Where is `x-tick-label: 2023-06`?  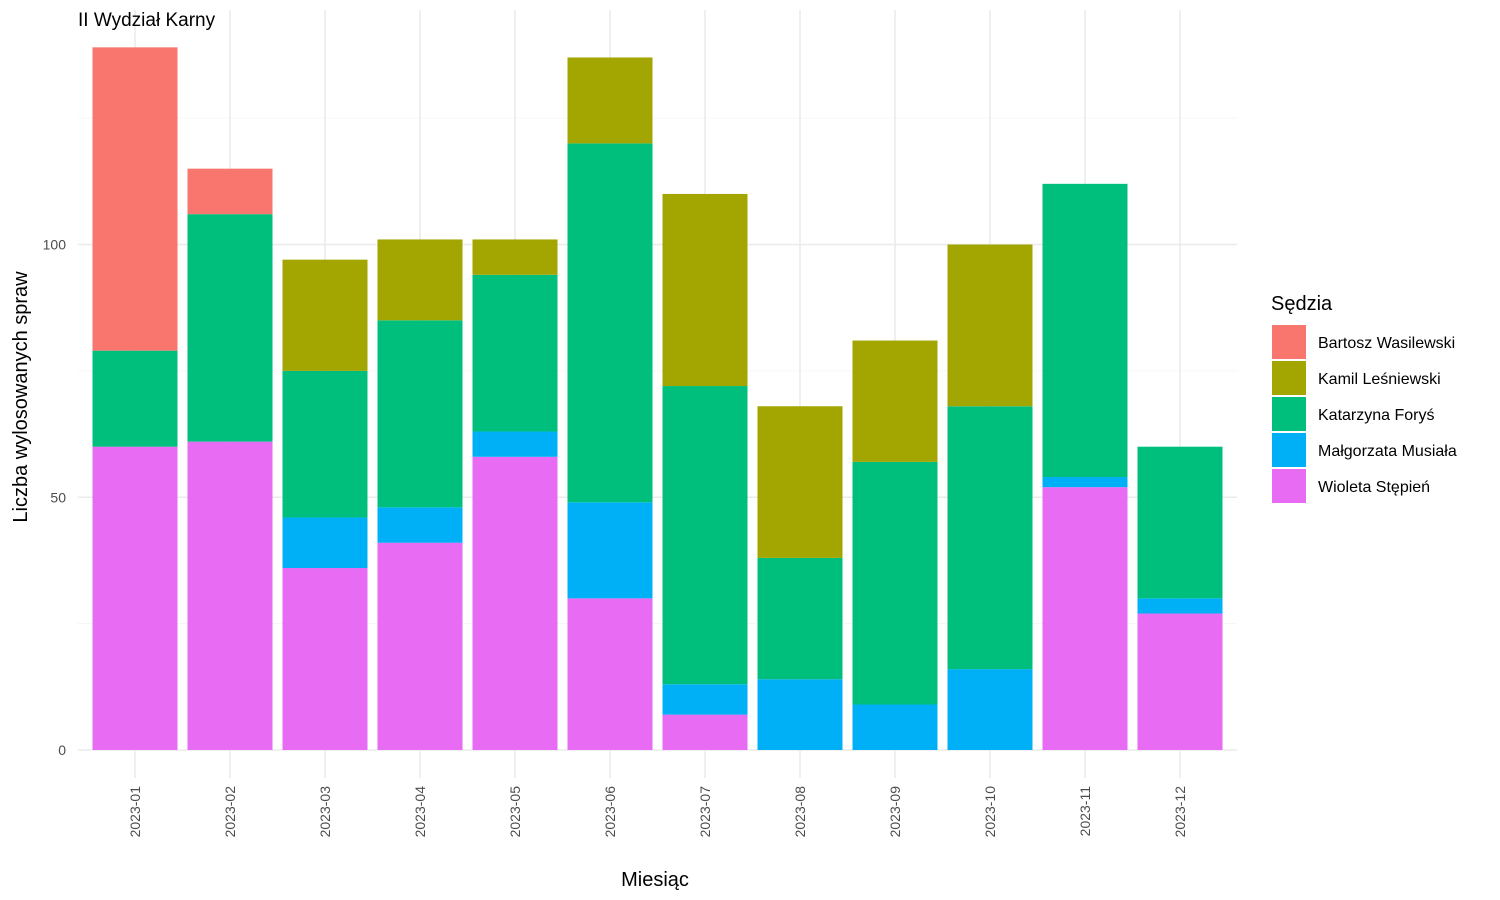 x-tick-label: 2023-06 is located at coordinates (610, 812).